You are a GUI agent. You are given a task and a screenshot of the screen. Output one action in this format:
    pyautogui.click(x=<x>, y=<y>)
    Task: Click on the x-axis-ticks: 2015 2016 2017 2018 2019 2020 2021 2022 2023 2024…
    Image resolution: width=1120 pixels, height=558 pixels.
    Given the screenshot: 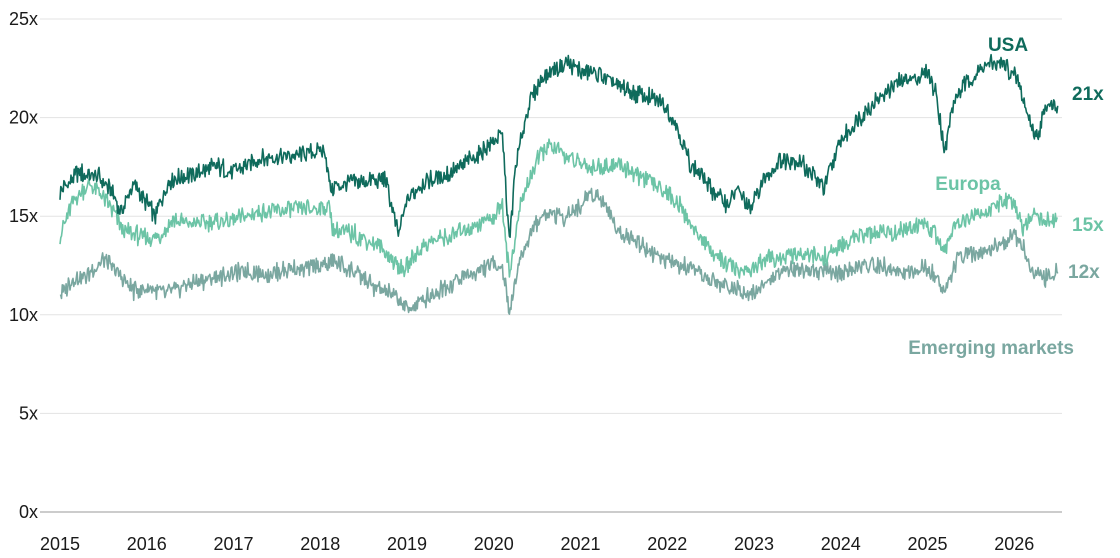 What is the action you would take?
    pyautogui.click(x=537, y=544)
    